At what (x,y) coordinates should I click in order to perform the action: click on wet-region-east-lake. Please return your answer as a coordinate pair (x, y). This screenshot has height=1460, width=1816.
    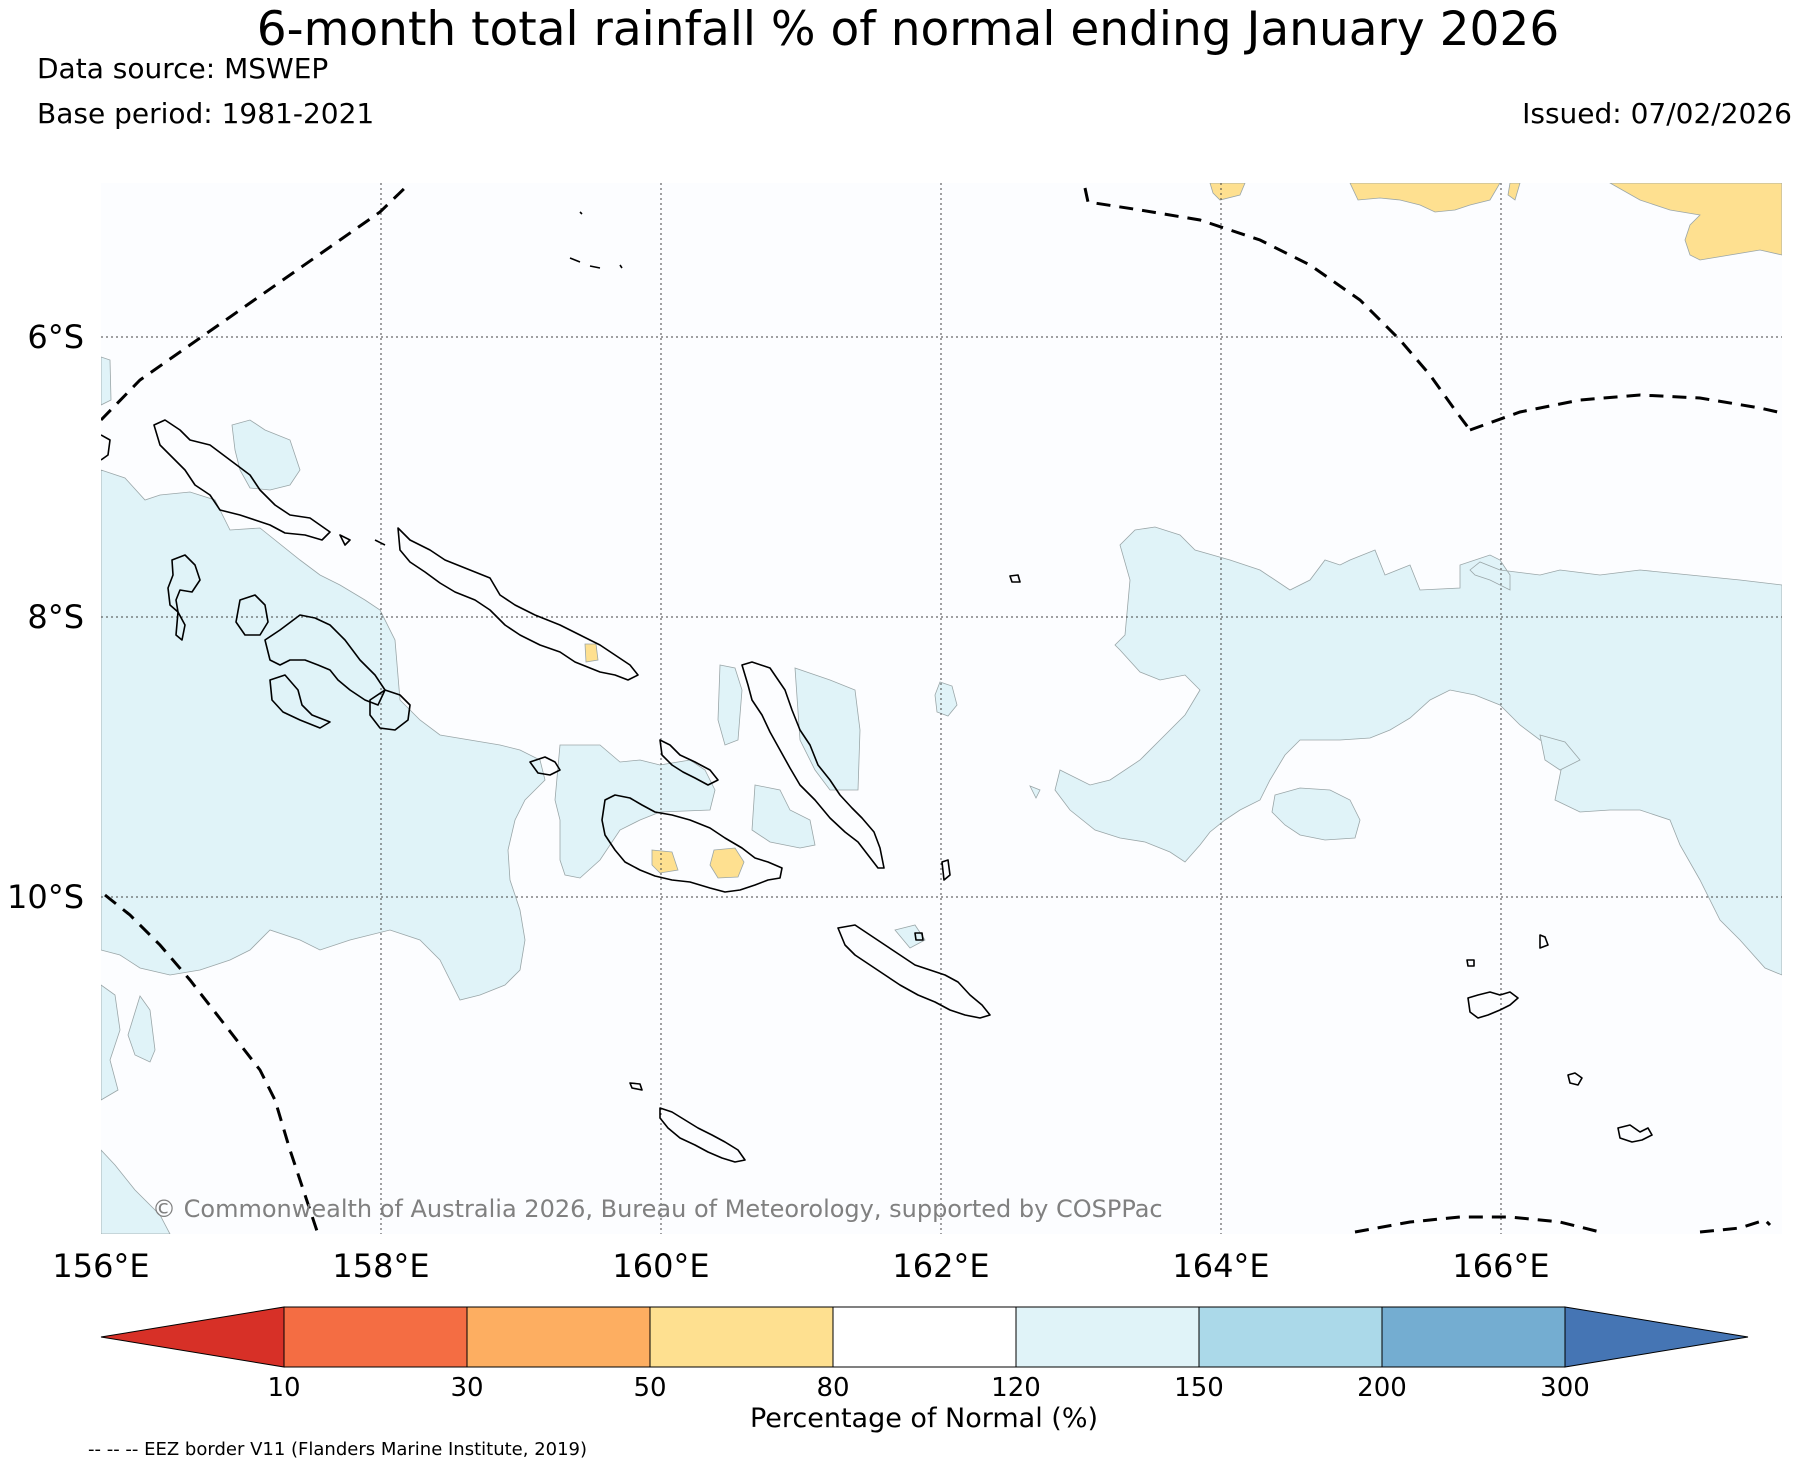
    Looking at the image, I should click on (1316, 814).